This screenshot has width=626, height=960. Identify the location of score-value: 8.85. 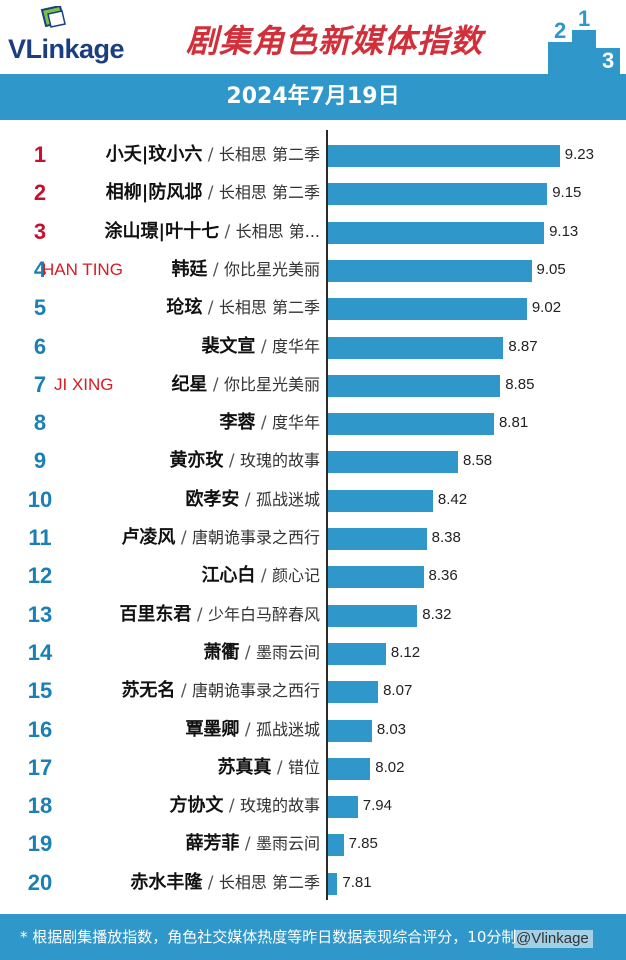
(520, 384).